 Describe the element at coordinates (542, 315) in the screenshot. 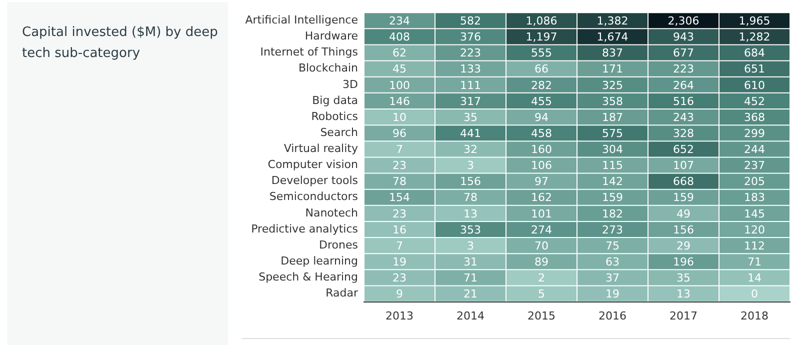

I see `x-tick-label: 2015` at that location.